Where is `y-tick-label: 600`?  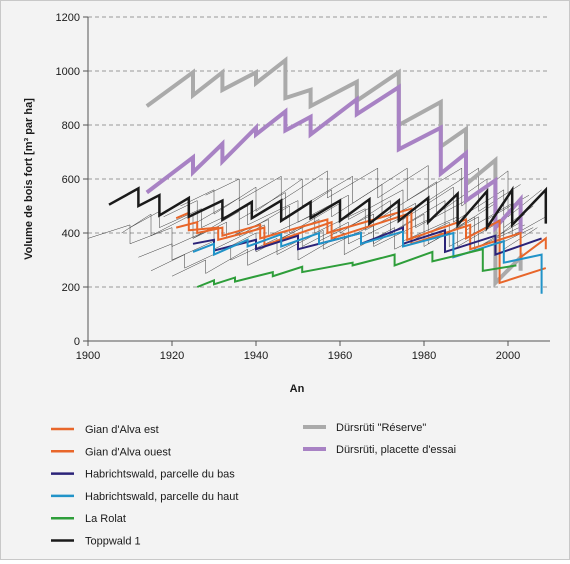 y-tick-label: 600 is located at coordinates (71, 180).